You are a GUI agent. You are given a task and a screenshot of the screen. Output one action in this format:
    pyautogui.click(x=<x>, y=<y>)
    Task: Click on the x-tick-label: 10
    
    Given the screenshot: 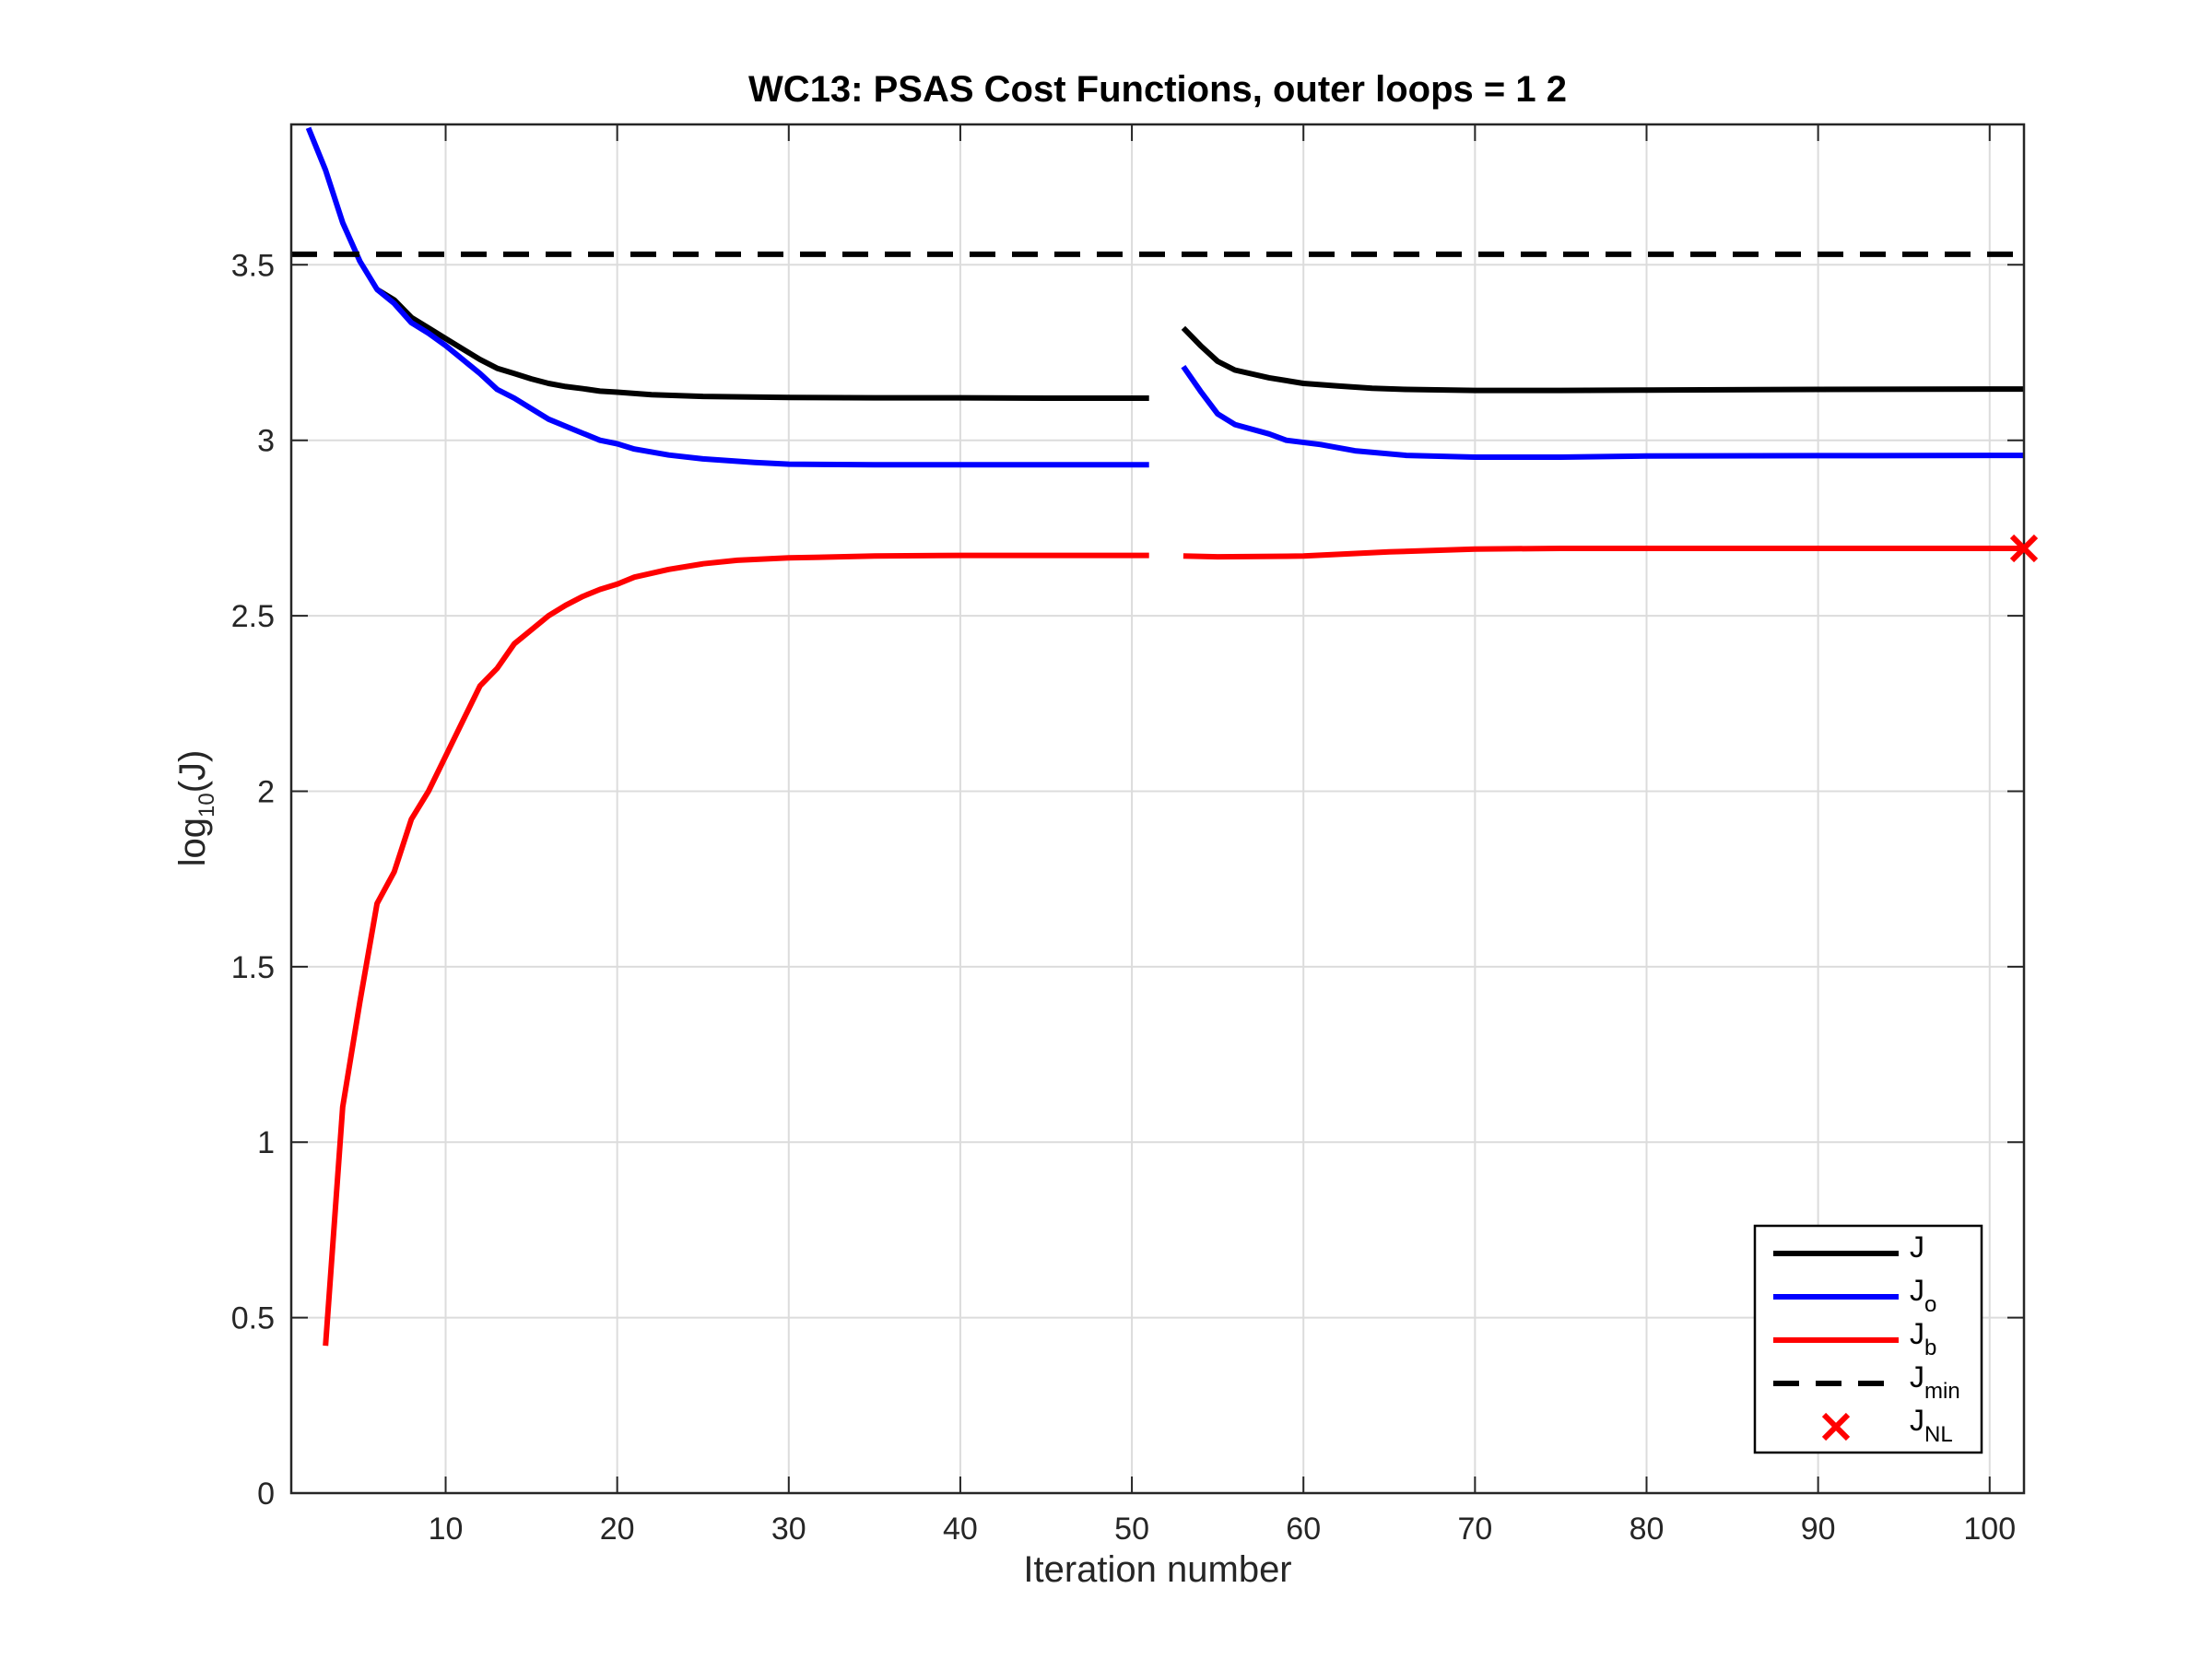 What is the action you would take?
    pyautogui.click(x=446, y=1529)
    